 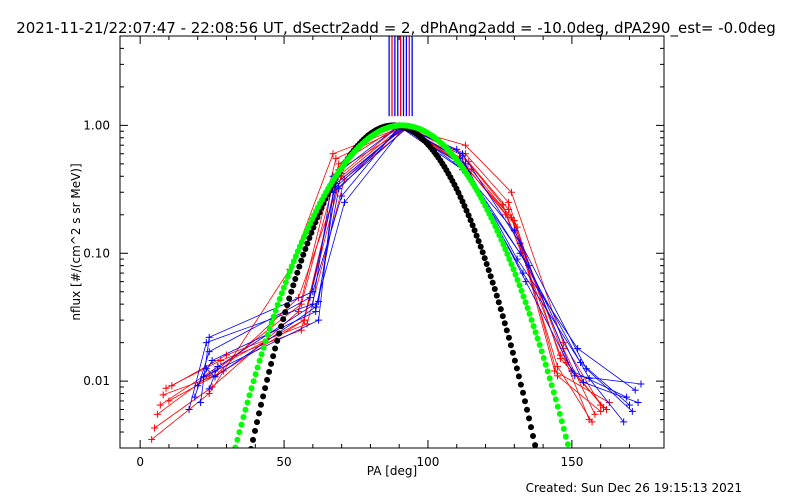 What do you see at coordinates (392, 471) in the screenshot?
I see `x-axis-label: PA [deg]` at bounding box center [392, 471].